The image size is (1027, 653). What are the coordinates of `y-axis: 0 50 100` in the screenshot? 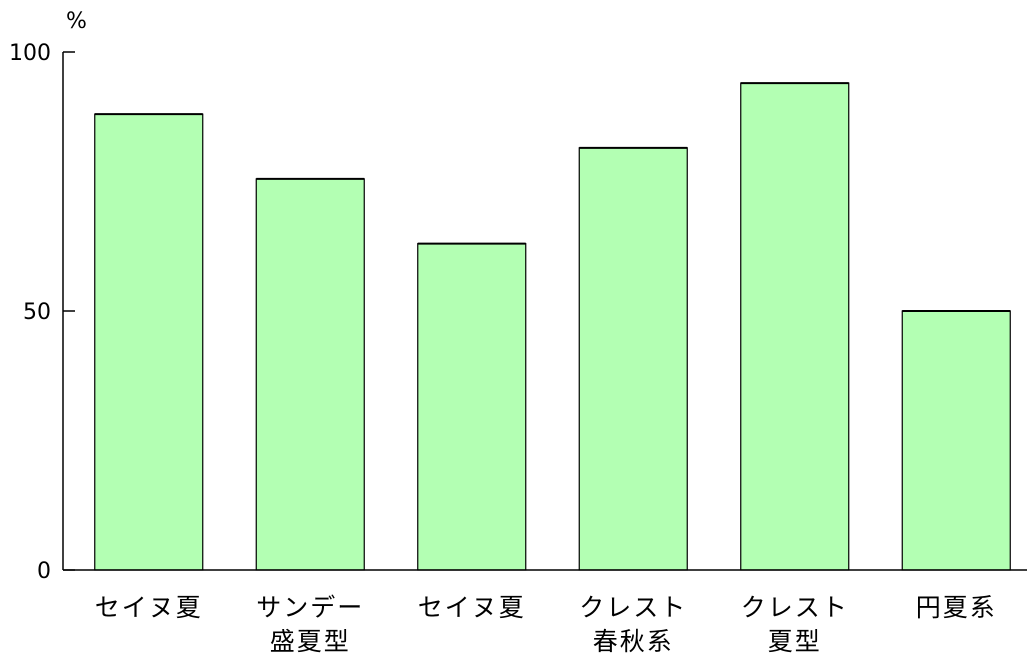 It's located at (42, 312).